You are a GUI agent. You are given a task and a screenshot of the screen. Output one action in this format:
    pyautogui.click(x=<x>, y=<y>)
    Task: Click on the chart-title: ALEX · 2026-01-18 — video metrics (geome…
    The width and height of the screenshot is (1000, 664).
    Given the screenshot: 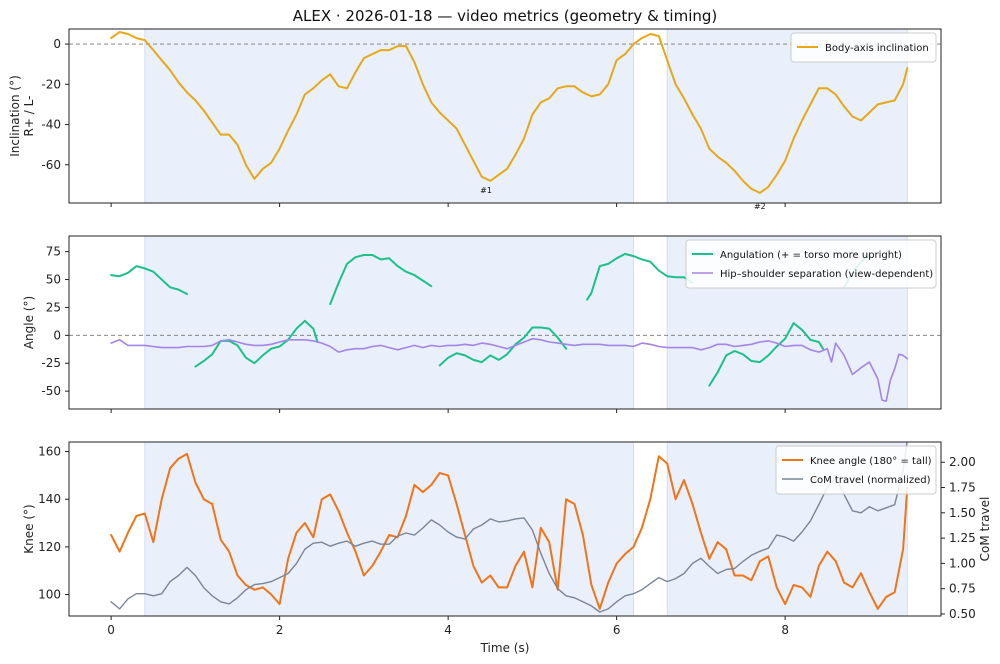 What is the action you would take?
    pyautogui.click(x=505, y=16)
    